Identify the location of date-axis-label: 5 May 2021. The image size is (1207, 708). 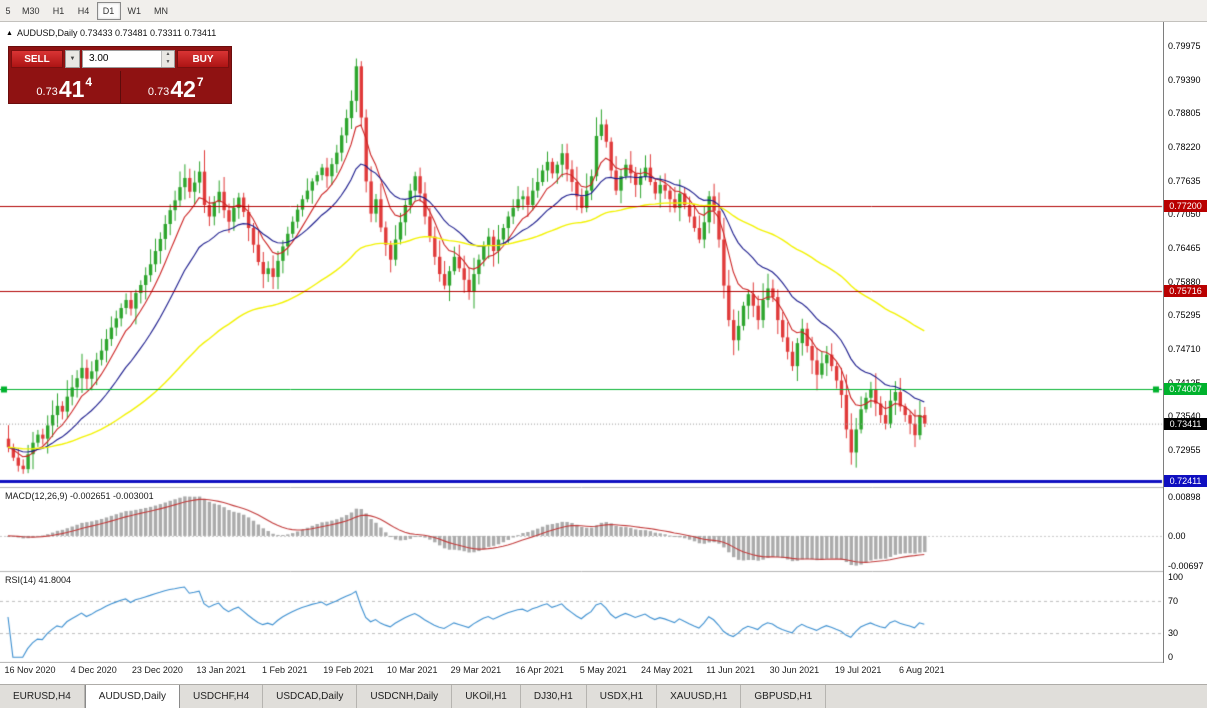
(603, 670).